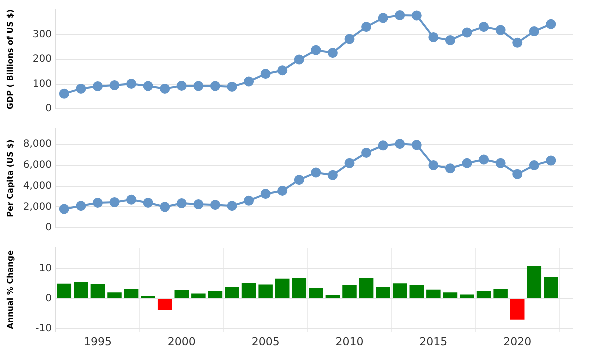  I want to click on x-tick-label: 2010, so click(350, 341).